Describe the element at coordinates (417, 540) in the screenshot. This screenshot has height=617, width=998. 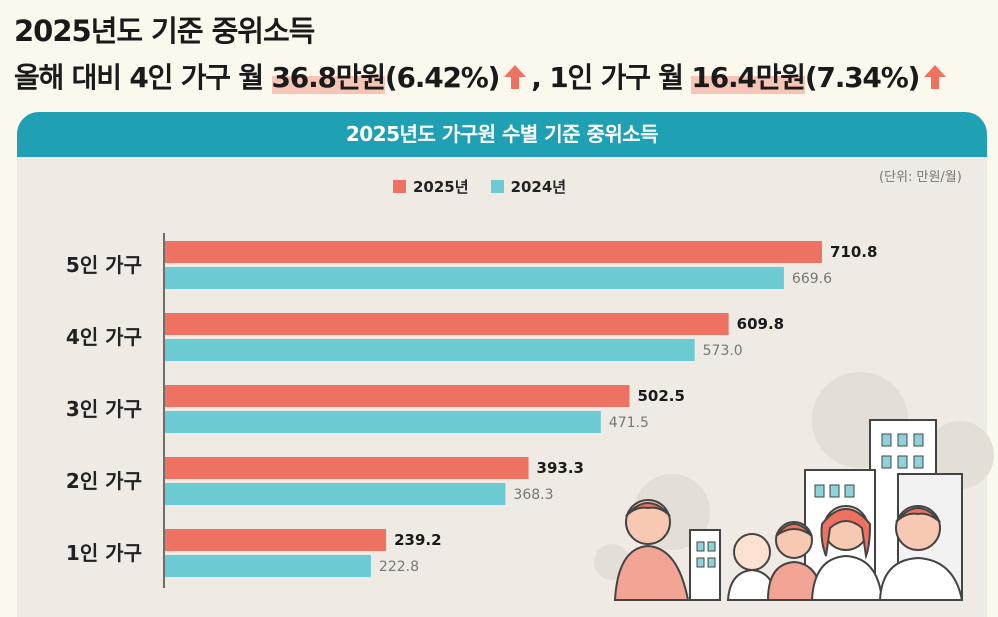
I see `data-label-2025: 239.2` at that location.